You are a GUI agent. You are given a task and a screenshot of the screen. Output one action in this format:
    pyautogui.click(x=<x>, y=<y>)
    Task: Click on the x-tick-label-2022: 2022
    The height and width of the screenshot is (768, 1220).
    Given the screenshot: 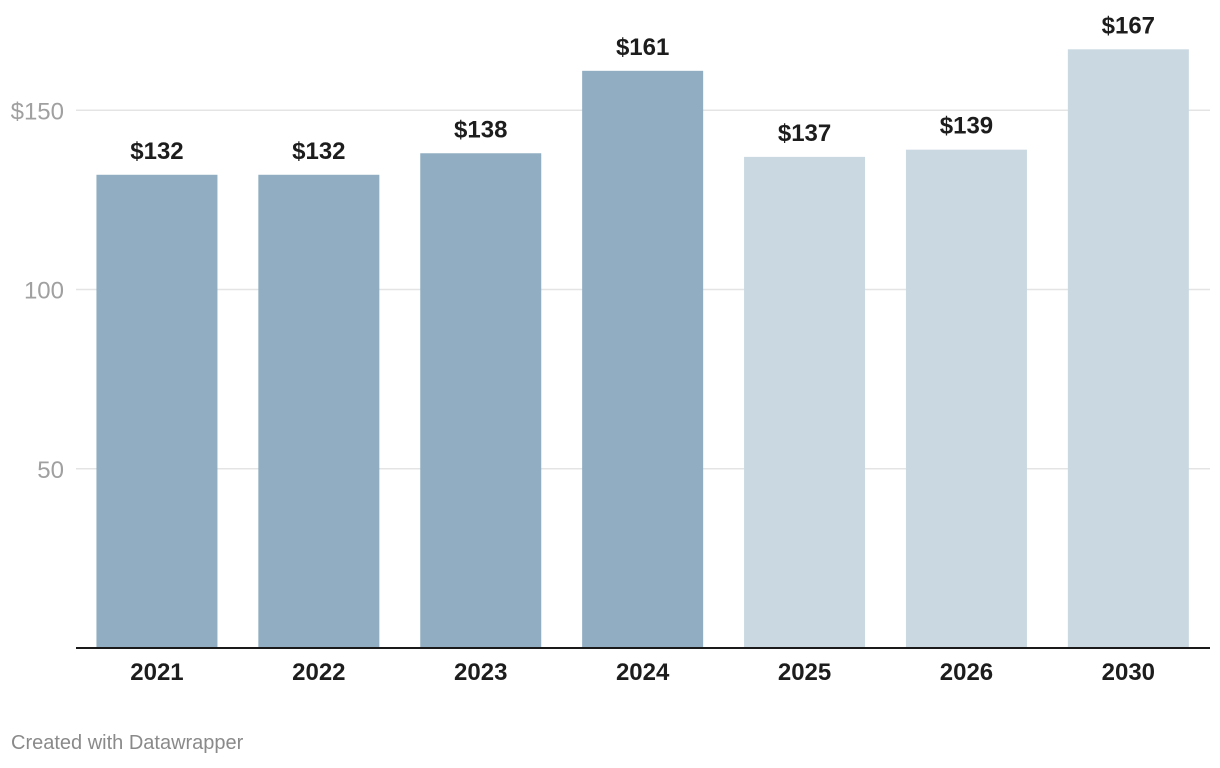 What is the action you would take?
    pyautogui.click(x=318, y=672)
    